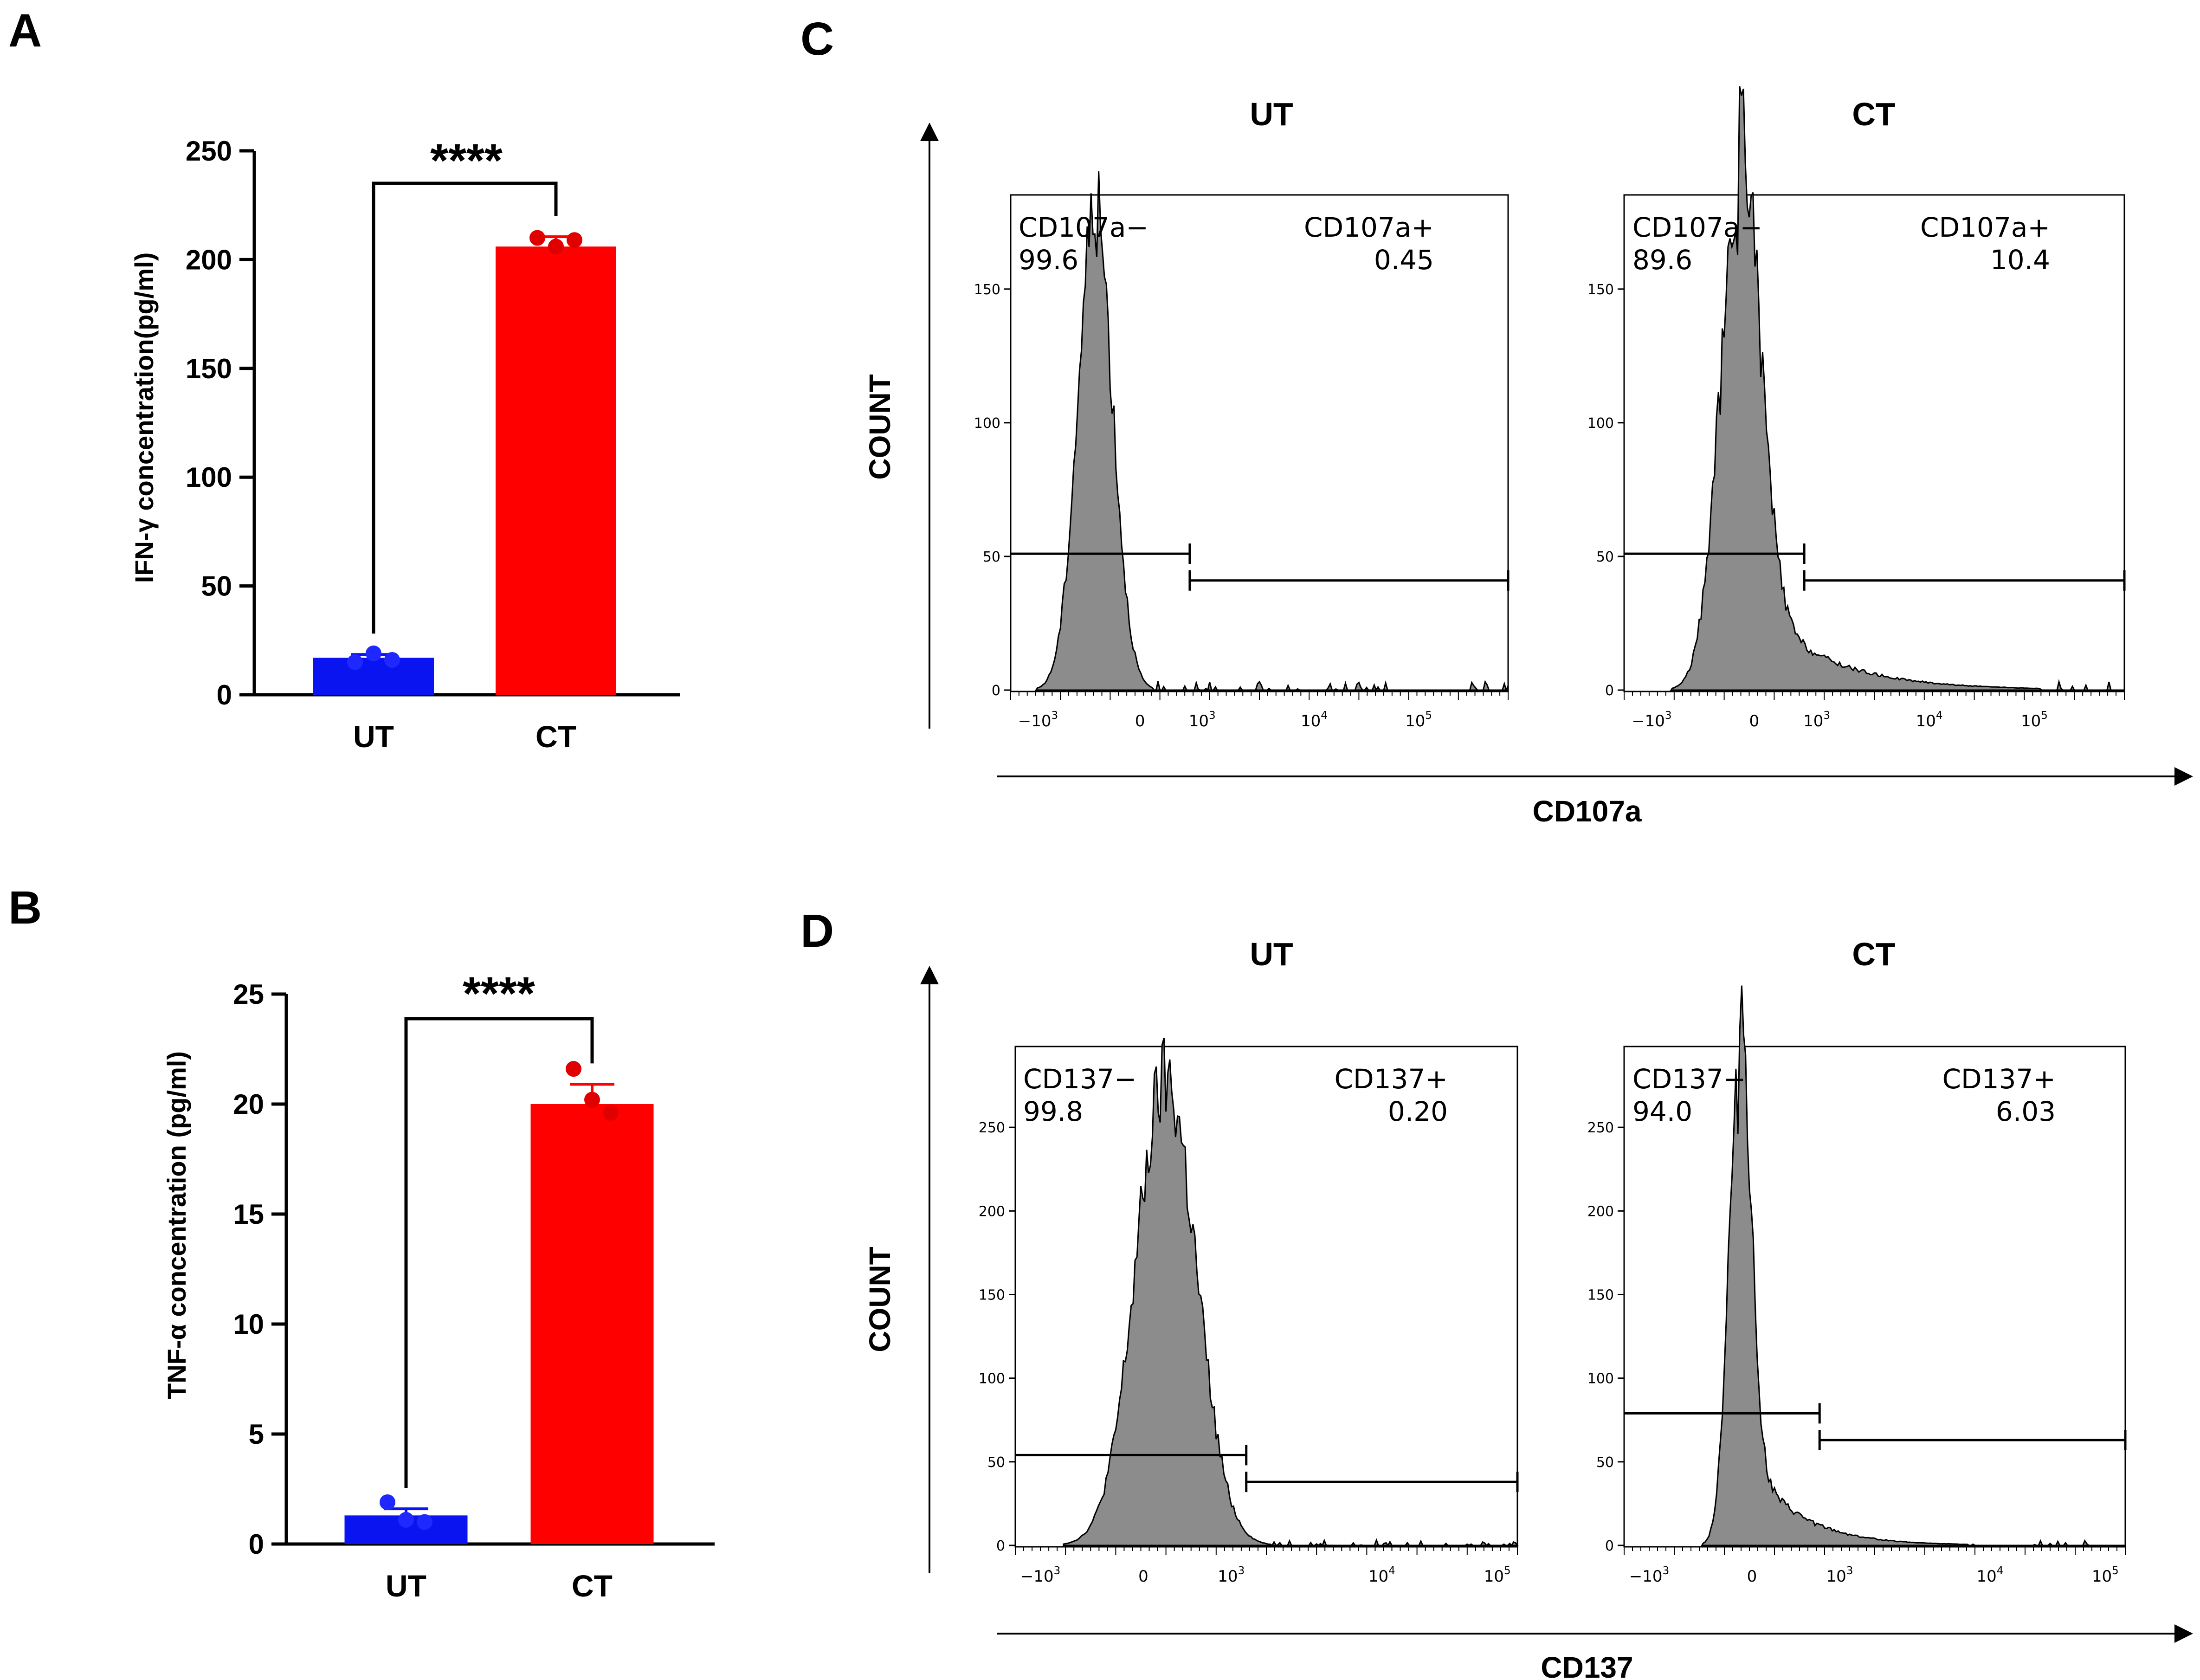 The image size is (2200, 1680). I want to click on flow-d-ct-gate-neg-label: CD137−, so click(1689, 1079).